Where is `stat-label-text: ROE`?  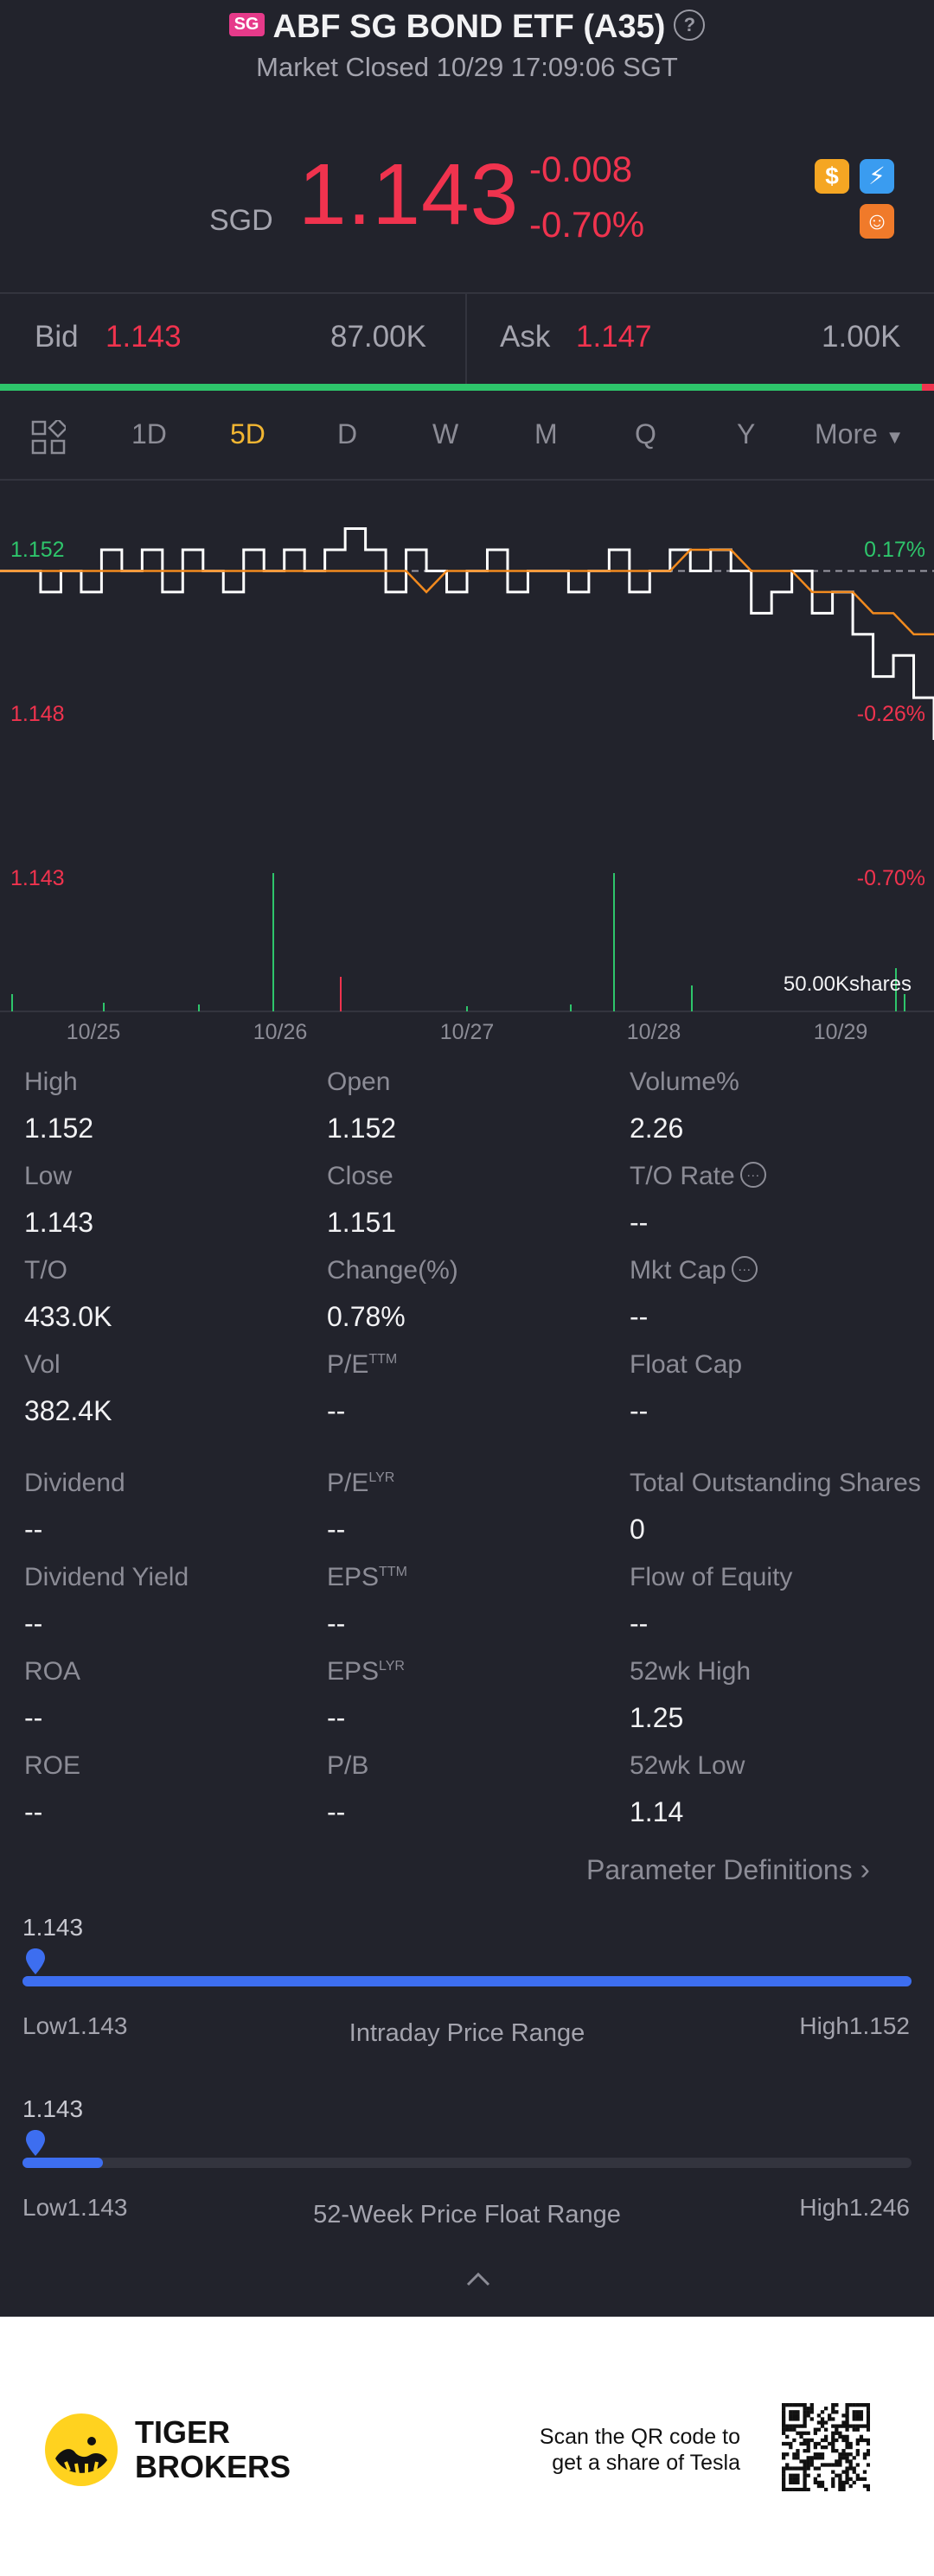 stat-label-text: ROE is located at coordinates (53, 1765).